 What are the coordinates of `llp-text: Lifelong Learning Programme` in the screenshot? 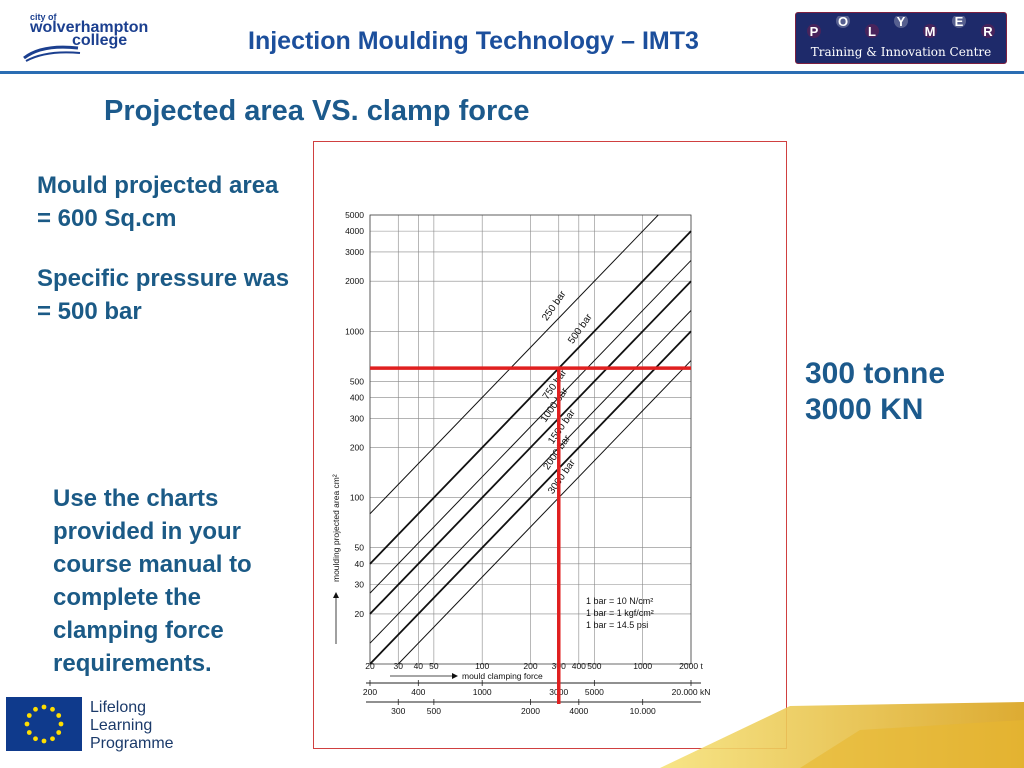 It's located at (132, 726).